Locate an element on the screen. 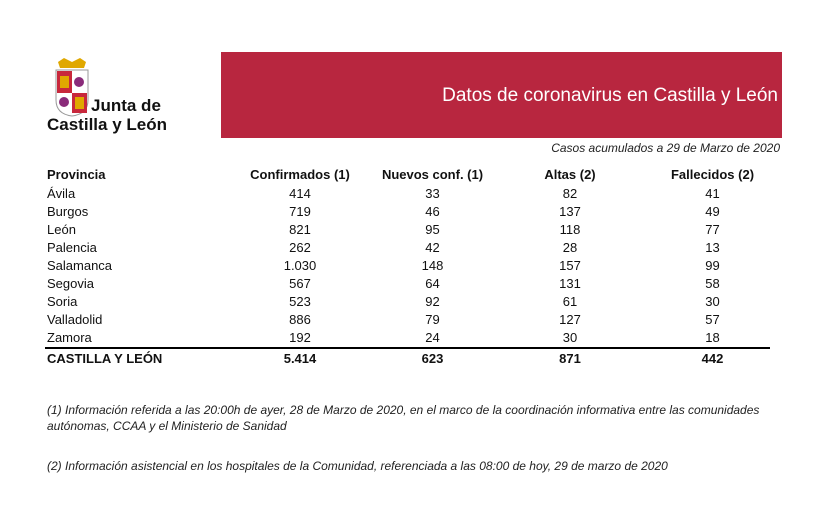  body-row: Salamanca 1.030 148 157 99 is located at coordinates (407, 266).